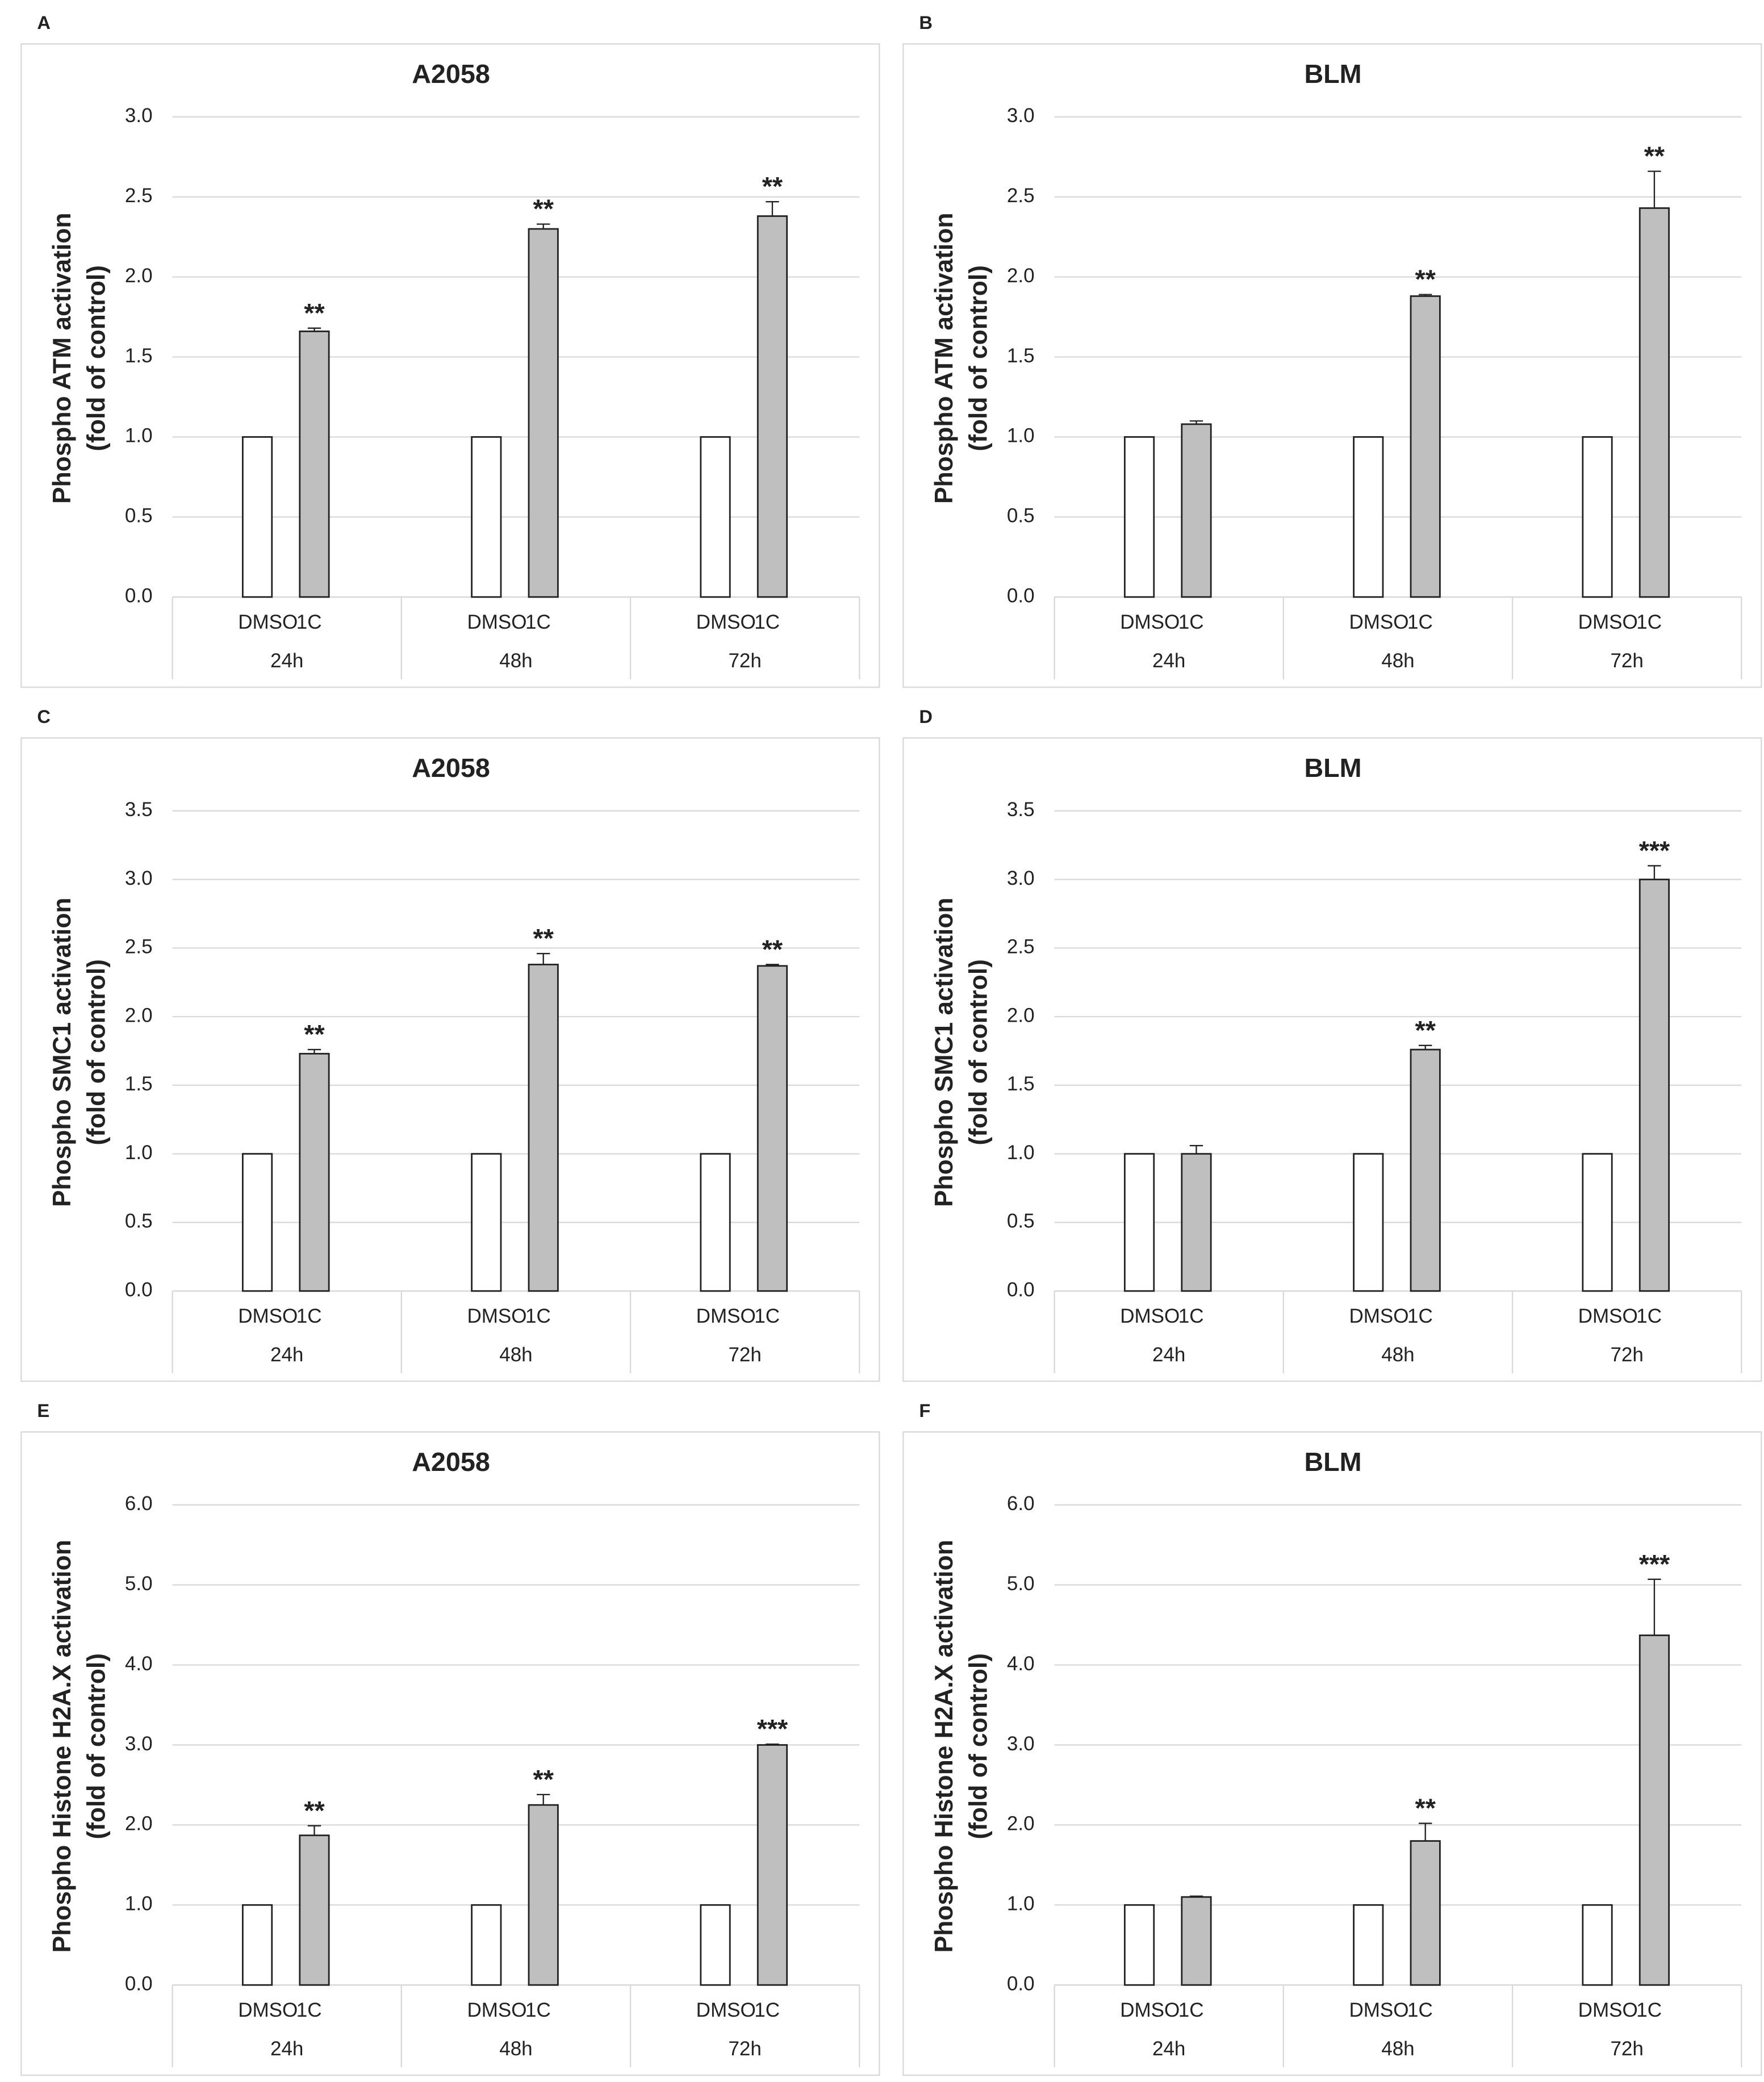 The width and height of the screenshot is (1764, 2082). I want to click on significance-label: ***, so click(1654, 1564).